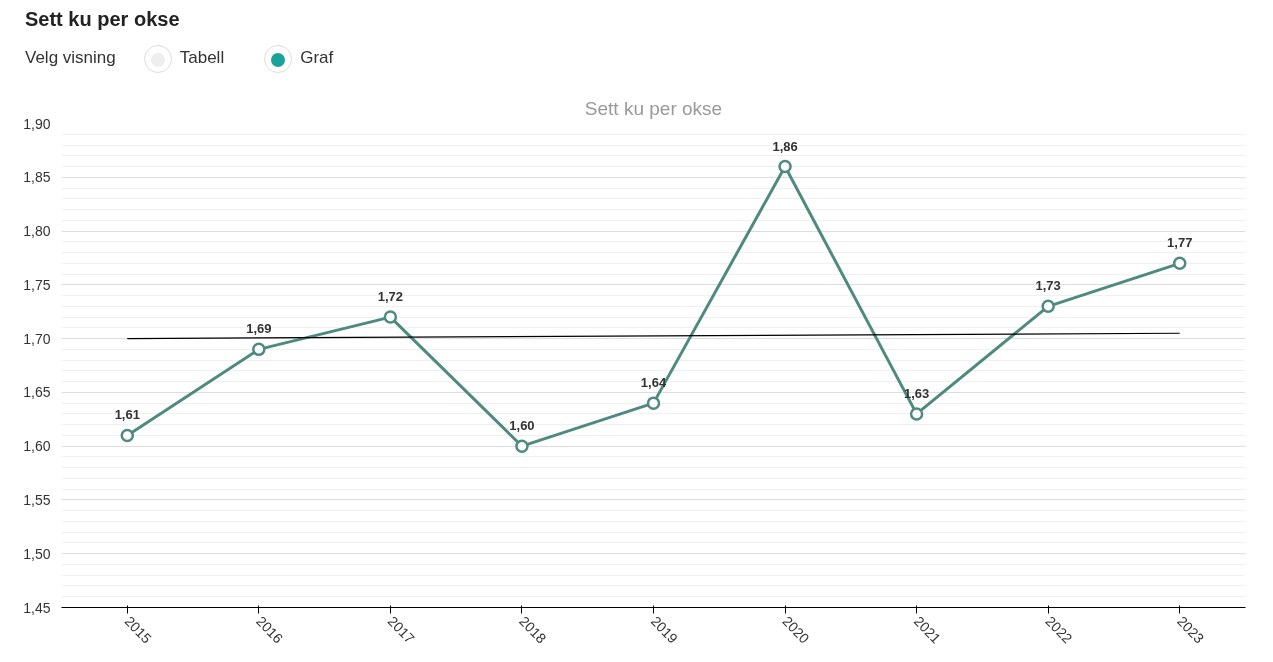 This screenshot has height=662, width=1273. What do you see at coordinates (1048, 286) in the screenshot?
I see `data-label: 1,73` at bounding box center [1048, 286].